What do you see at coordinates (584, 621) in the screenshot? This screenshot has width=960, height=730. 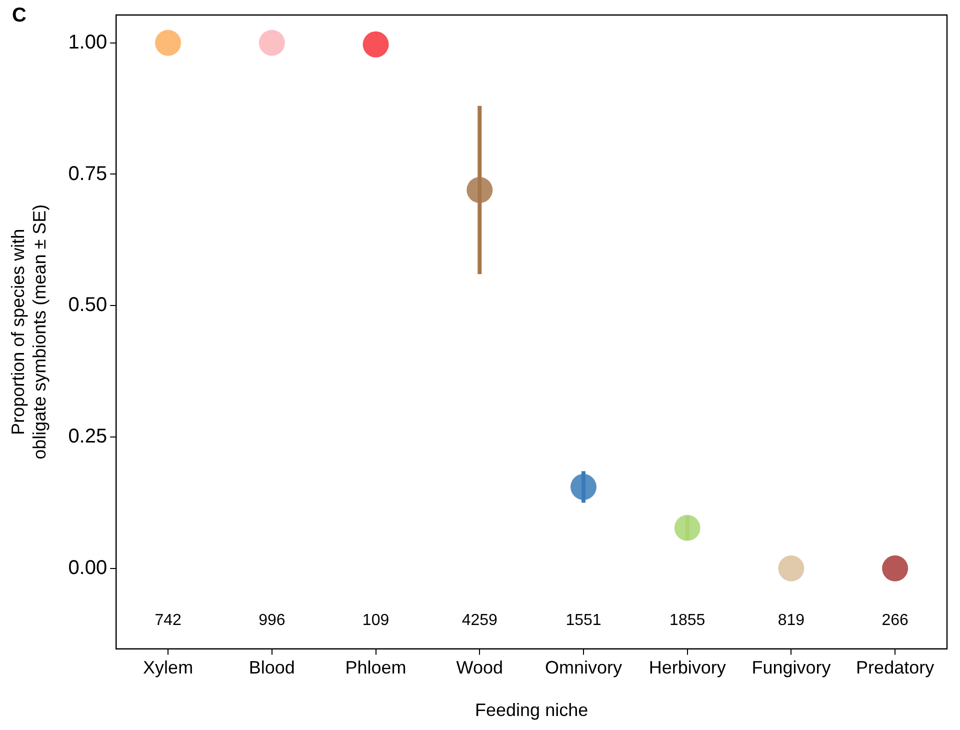 I see `annotation: 1551` at bounding box center [584, 621].